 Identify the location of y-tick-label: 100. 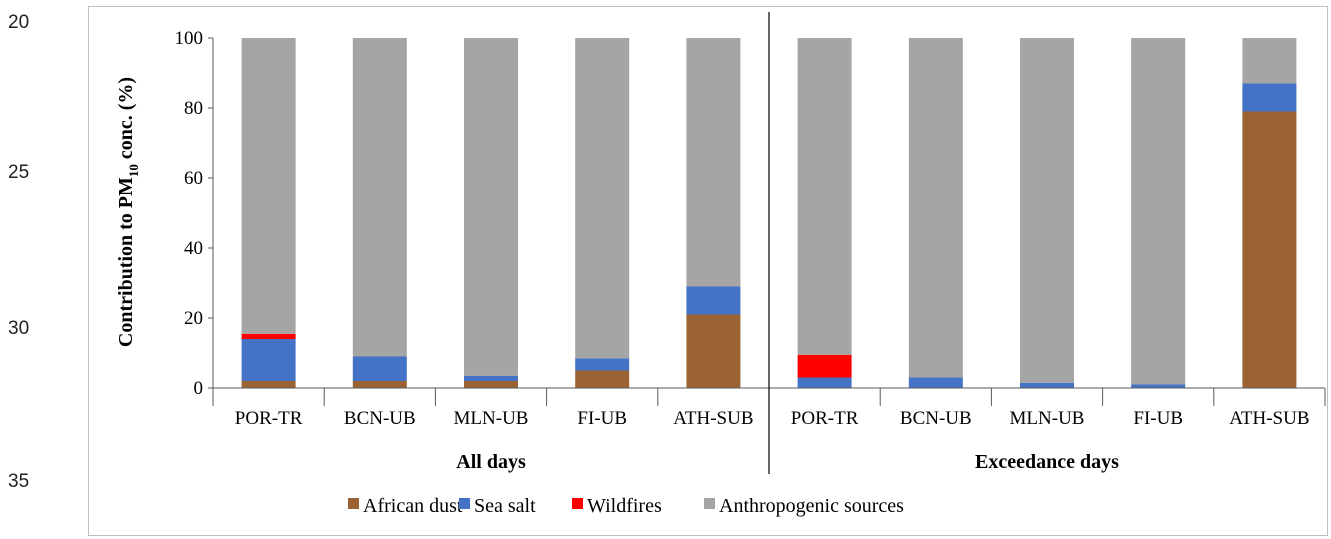
(189, 38).